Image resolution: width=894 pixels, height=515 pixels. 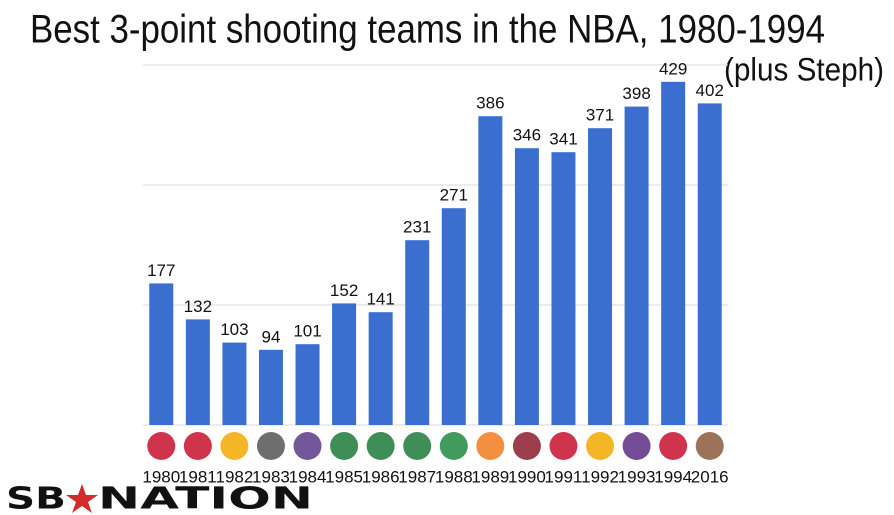 What do you see at coordinates (564, 476) in the screenshot?
I see `x-tick-label: 1991` at bounding box center [564, 476].